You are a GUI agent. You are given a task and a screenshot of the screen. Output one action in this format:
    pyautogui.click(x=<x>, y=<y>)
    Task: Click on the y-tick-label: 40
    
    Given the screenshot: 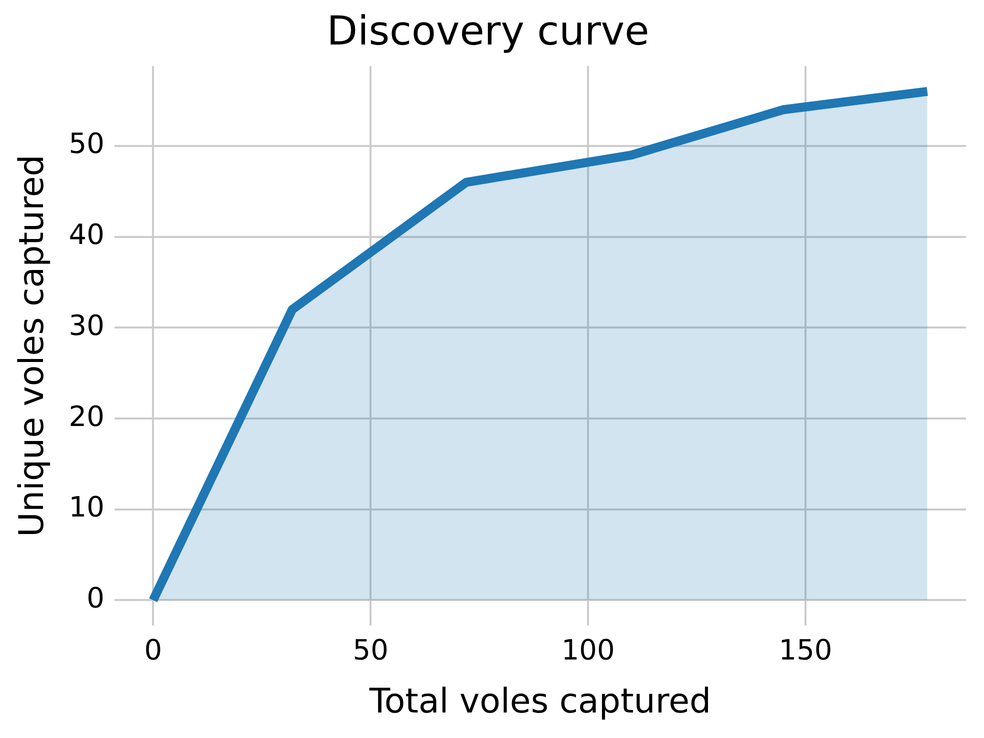 What is the action you would take?
    pyautogui.click(x=86, y=235)
    